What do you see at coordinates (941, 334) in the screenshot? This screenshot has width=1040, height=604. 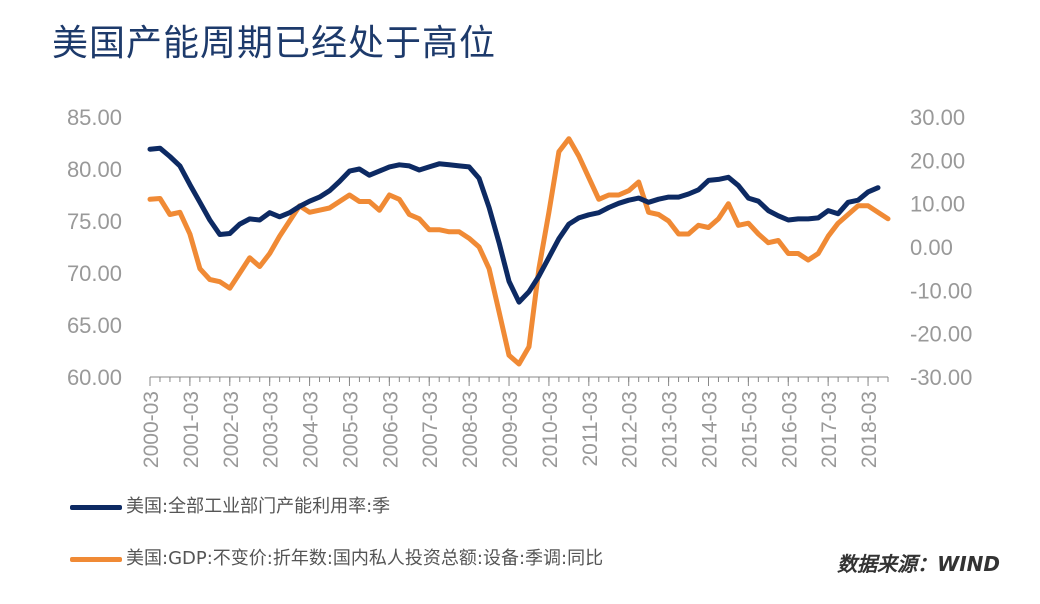 I see `right-axis-tick-label: -20.00` at bounding box center [941, 334].